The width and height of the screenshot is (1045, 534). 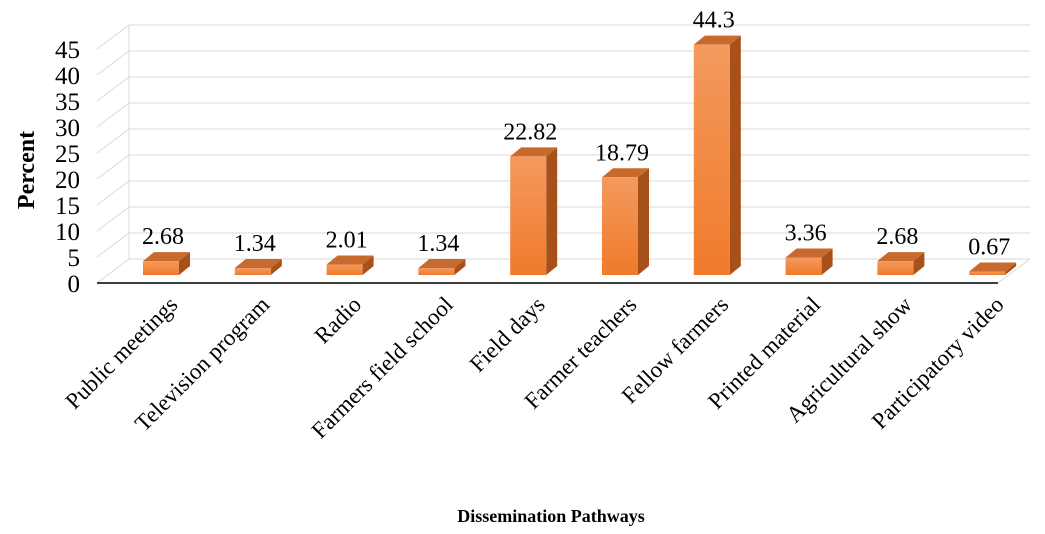 What do you see at coordinates (989, 248) in the screenshot?
I see `data-label: 0.67` at bounding box center [989, 248].